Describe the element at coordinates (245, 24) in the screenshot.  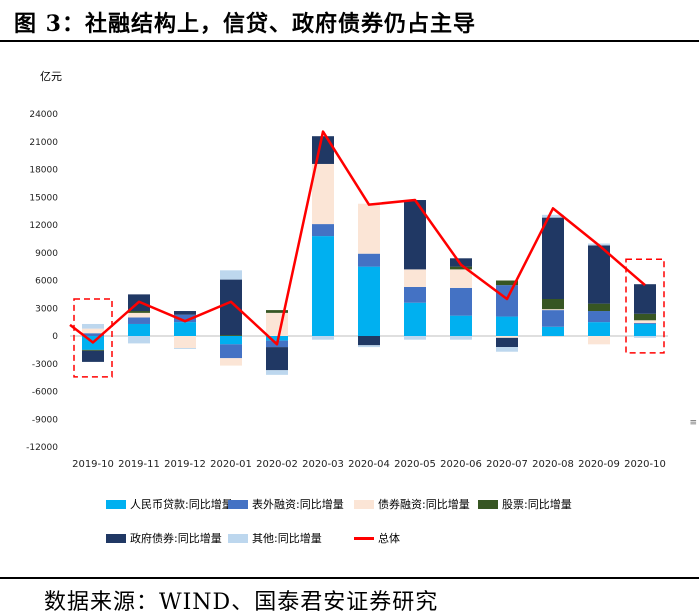
I see `figure-title: 图 3：社融结构上，信贷、政府债券仍占主导` at that location.